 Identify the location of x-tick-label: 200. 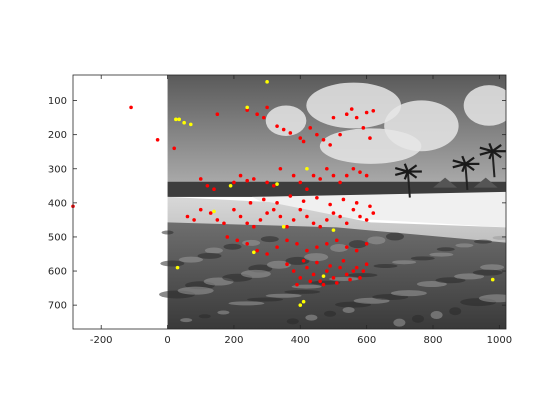
(233, 340).